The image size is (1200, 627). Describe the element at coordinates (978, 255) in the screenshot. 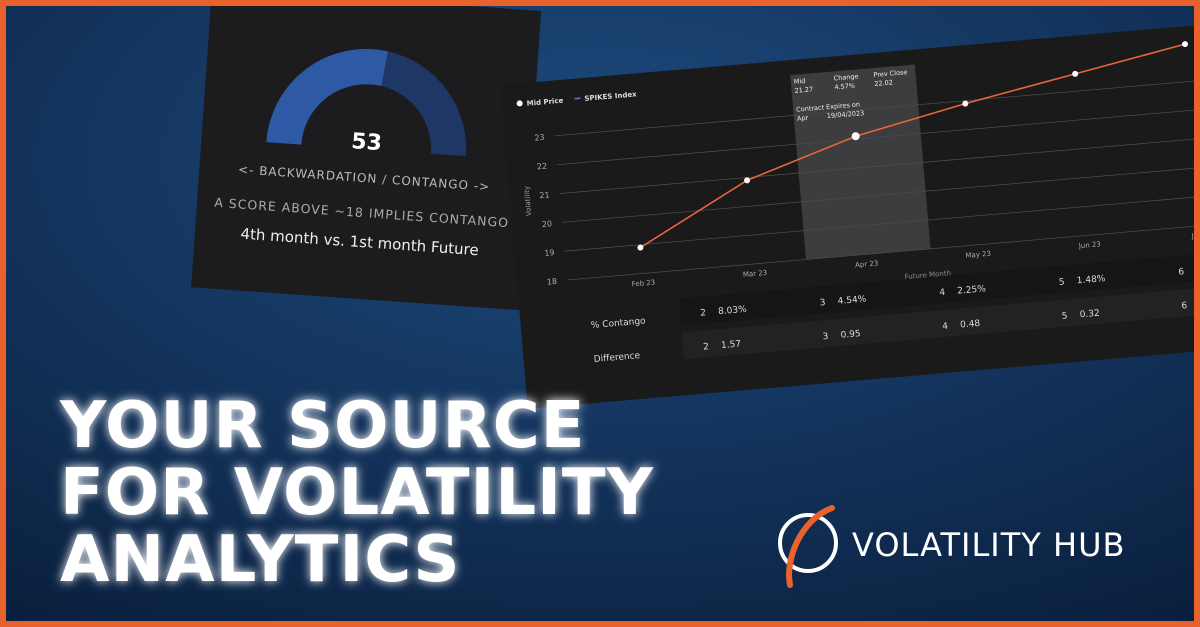

I see `x-tick-label: May 23` at that location.